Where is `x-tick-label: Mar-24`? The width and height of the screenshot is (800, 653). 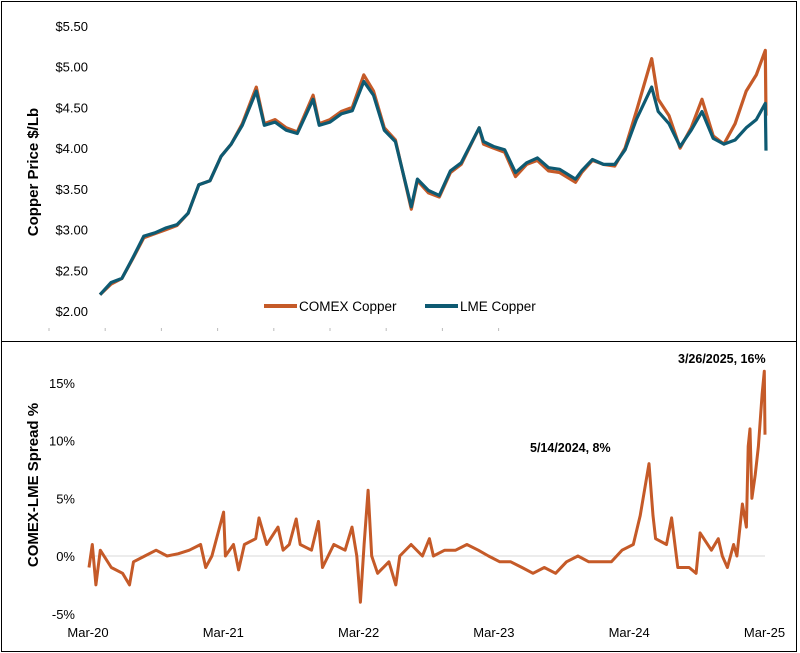
x-tick-label: Mar-24 is located at coordinates (629, 632).